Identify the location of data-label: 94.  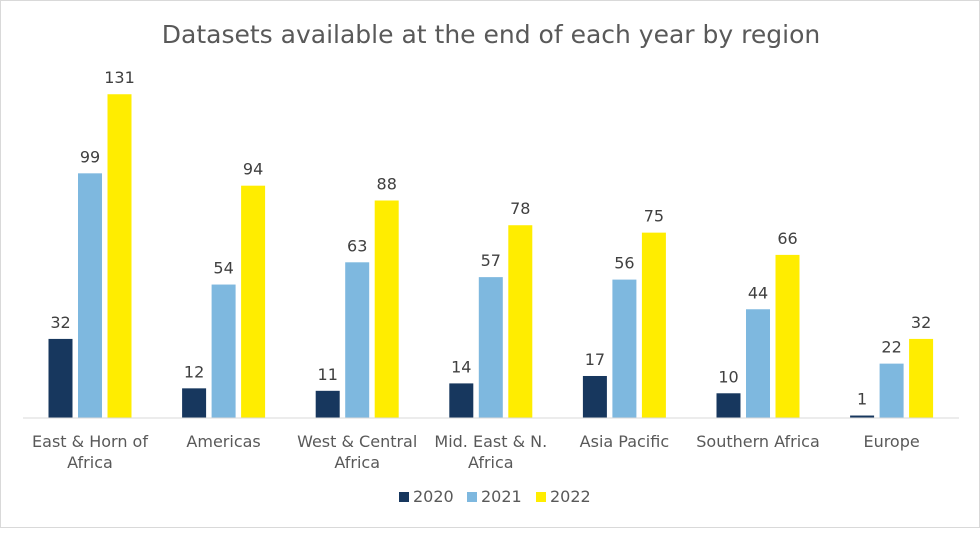
(253, 169).